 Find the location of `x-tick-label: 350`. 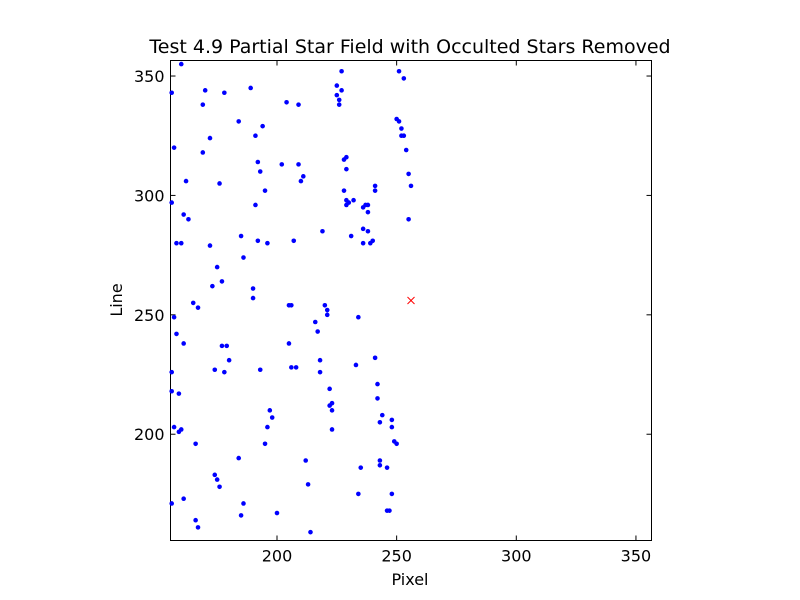

x-tick-label: 350 is located at coordinates (636, 556).